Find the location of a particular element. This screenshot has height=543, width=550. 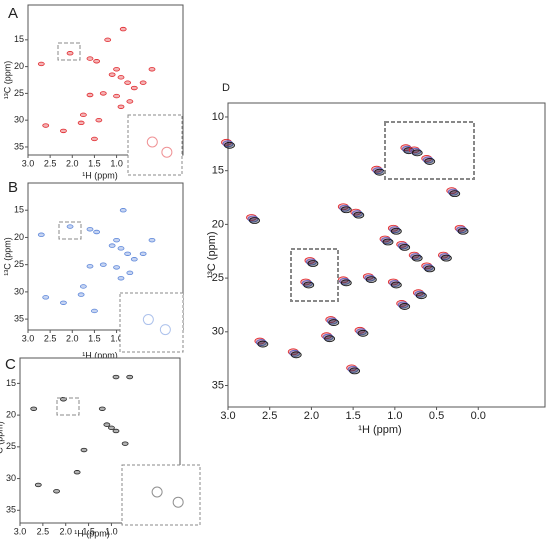

x-tick-label: 3.0 is located at coordinates (20, 531).